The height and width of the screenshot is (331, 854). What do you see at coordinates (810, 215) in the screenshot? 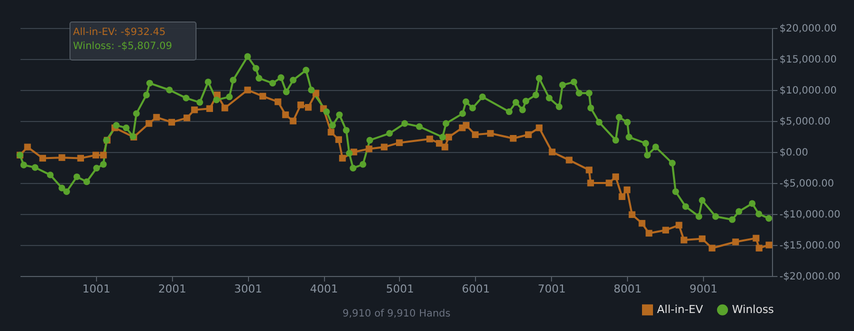
I see `y-tick-label: -$10,000.00` at bounding box center [810, 215].